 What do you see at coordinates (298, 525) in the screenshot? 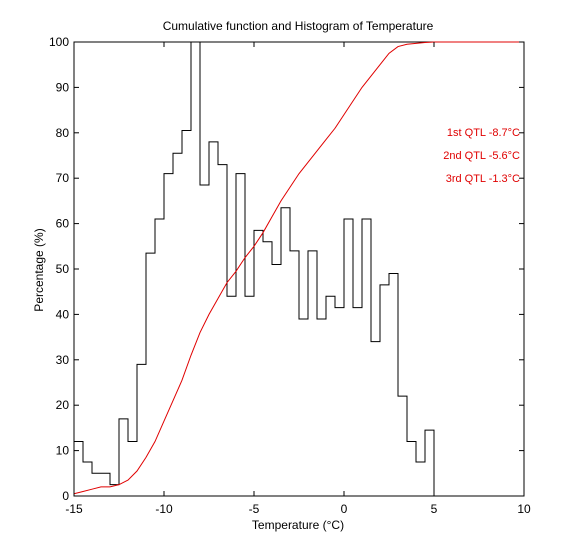
I see `x-axis-label: Temperature (°C)` at bounding box center [298, 525].